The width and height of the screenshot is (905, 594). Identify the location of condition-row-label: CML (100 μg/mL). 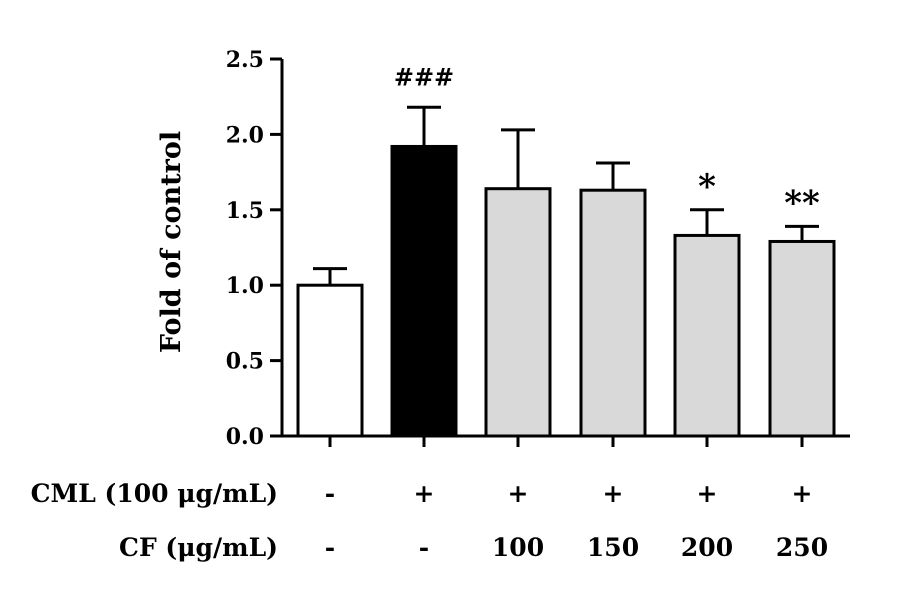
(154, 493).